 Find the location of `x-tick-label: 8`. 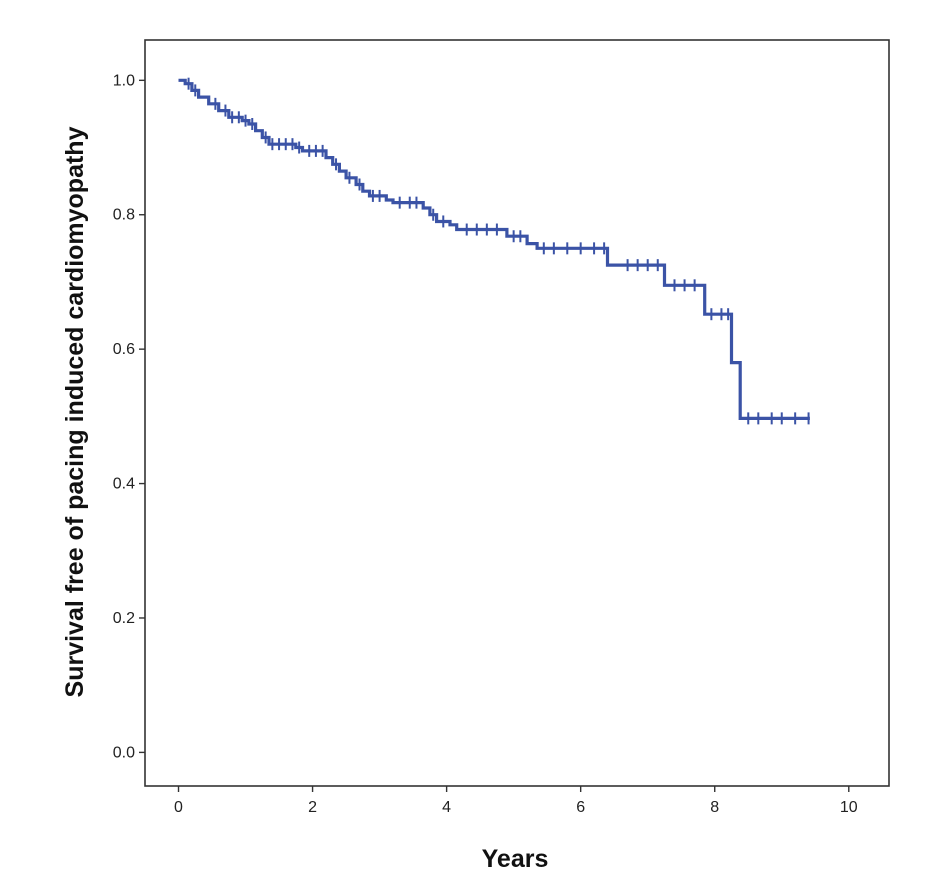

x-tick-label: 8 is located at coordinates (714, 807).